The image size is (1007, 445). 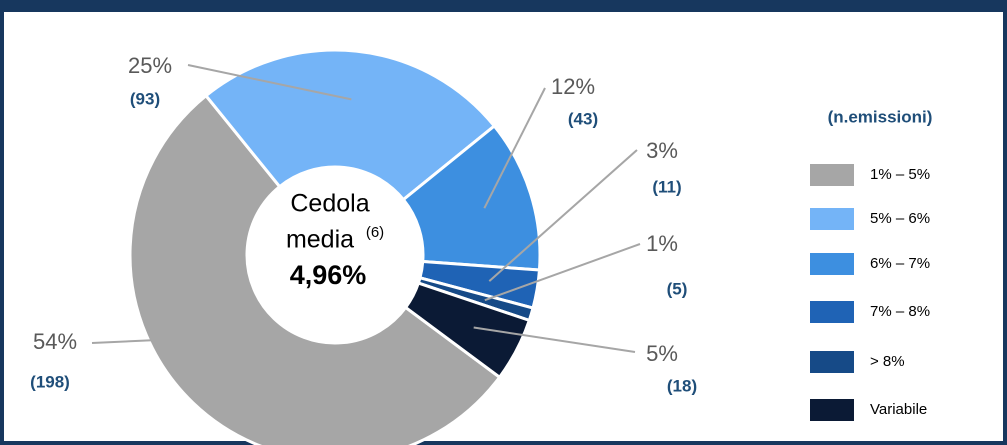 What do you see at coordinates (145, 98) in the screenshot?
I see `count-label: (93)` at bounding box center [145, 98].